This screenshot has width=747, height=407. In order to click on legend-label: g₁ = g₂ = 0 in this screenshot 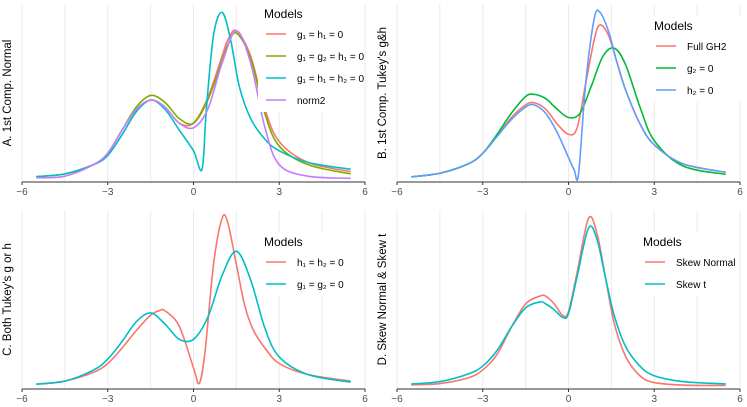, I will do `click(320, 285)`.